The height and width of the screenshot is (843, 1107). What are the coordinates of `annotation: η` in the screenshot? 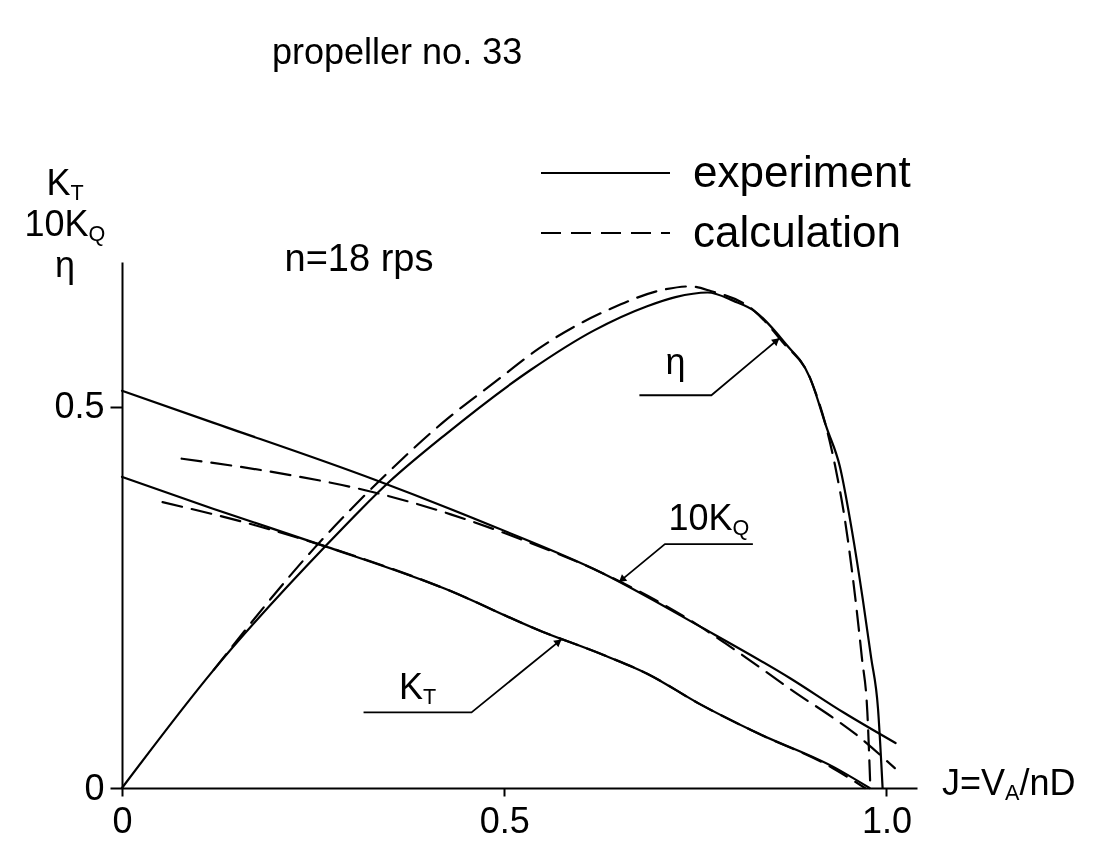 It's located at (675, 362).